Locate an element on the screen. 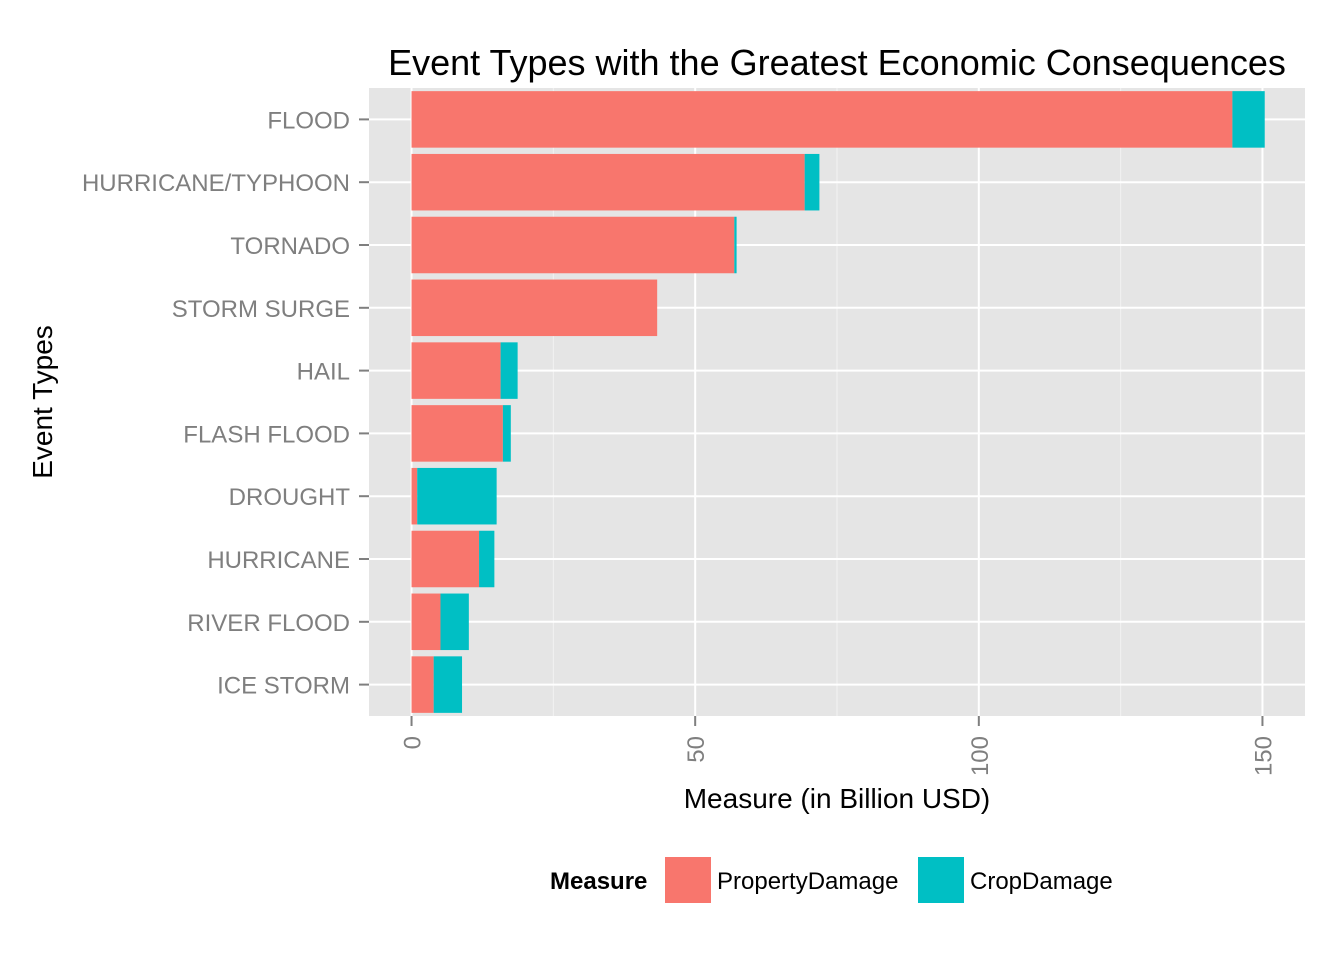 The width and height of the screenshot is (1344, 960). y-tick-label: RIVER FLOOD is located at coordinates (268, 623).